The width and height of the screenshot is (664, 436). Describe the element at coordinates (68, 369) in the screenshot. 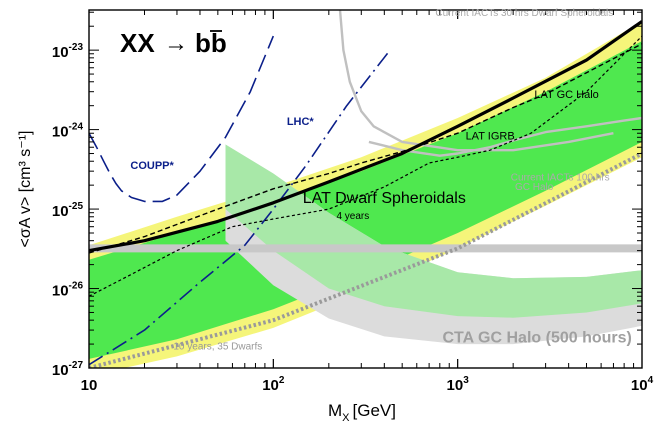

I see `y-tick-label: 10-27` at that location.